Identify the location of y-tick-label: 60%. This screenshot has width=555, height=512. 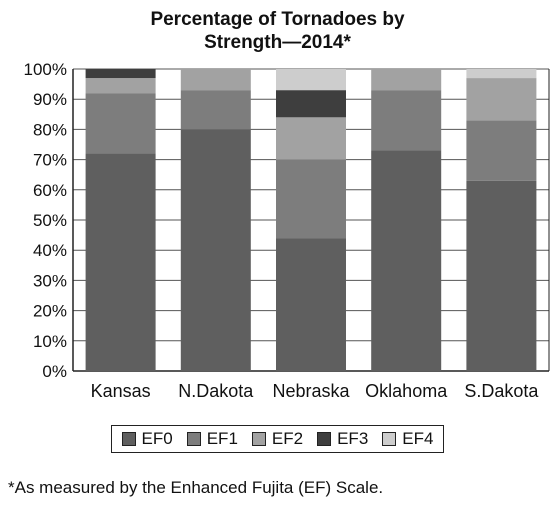
(50, 190).